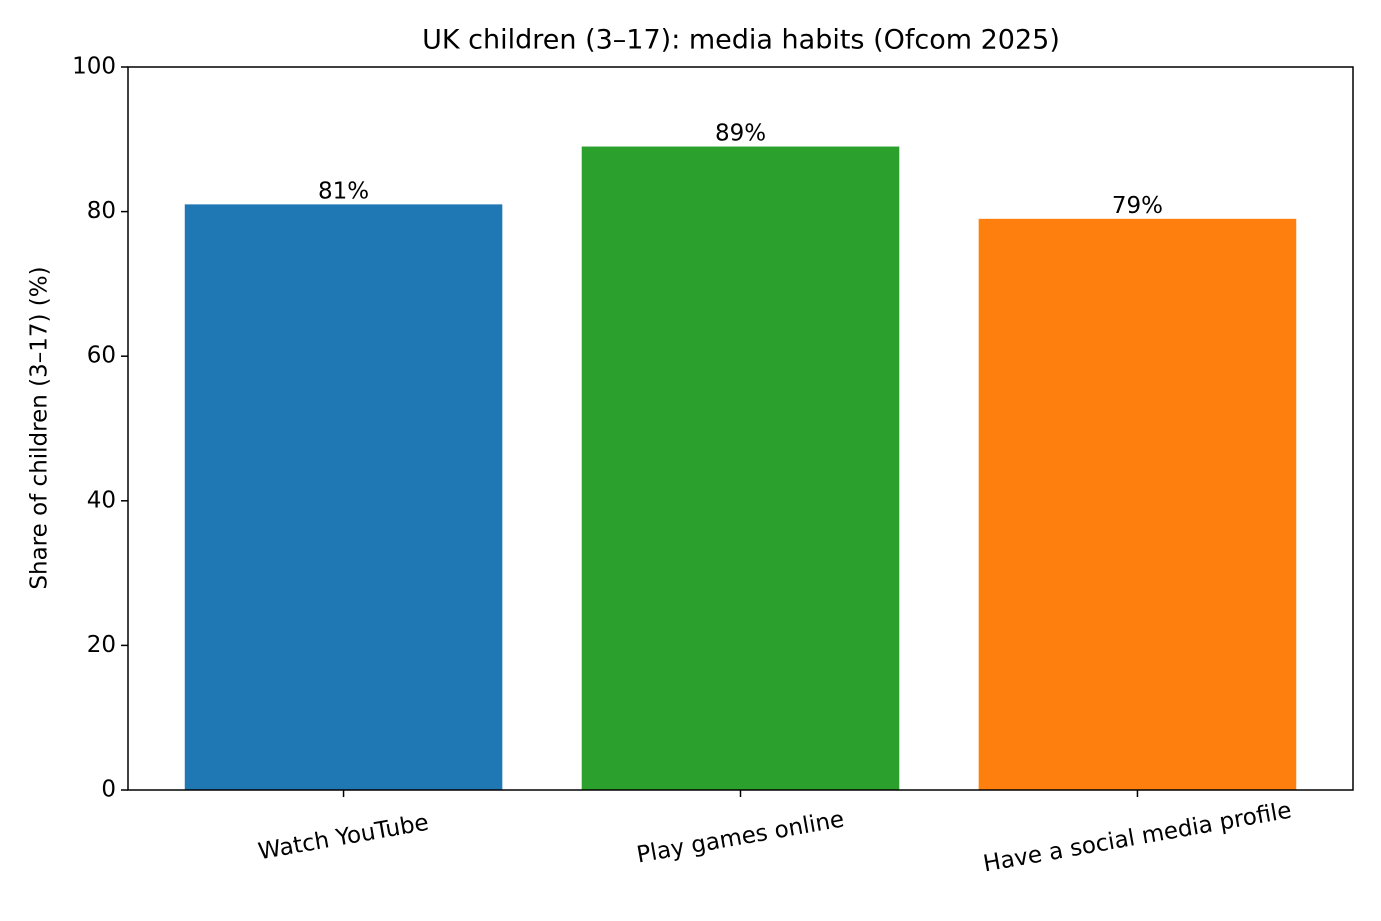 This screenshot has width=1381, height=921. I want to click on x-tick-label: Have a social media profile, so click(1137, 838).